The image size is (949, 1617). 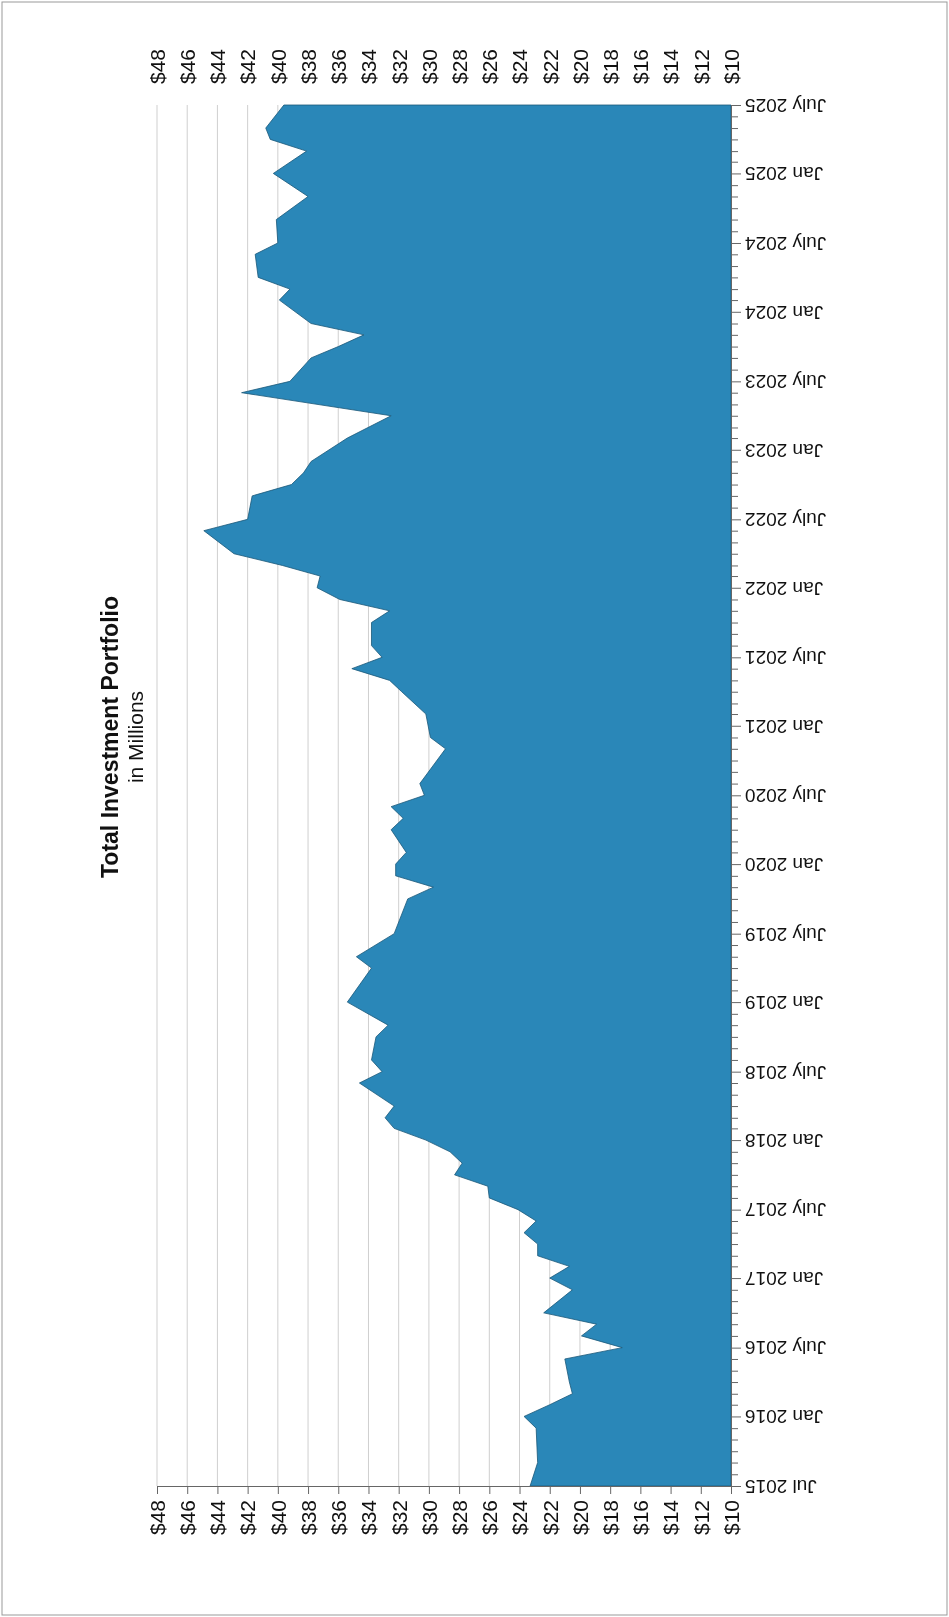 I want to click on y-tick-label: July 2017, so click(x=786, y=1210).